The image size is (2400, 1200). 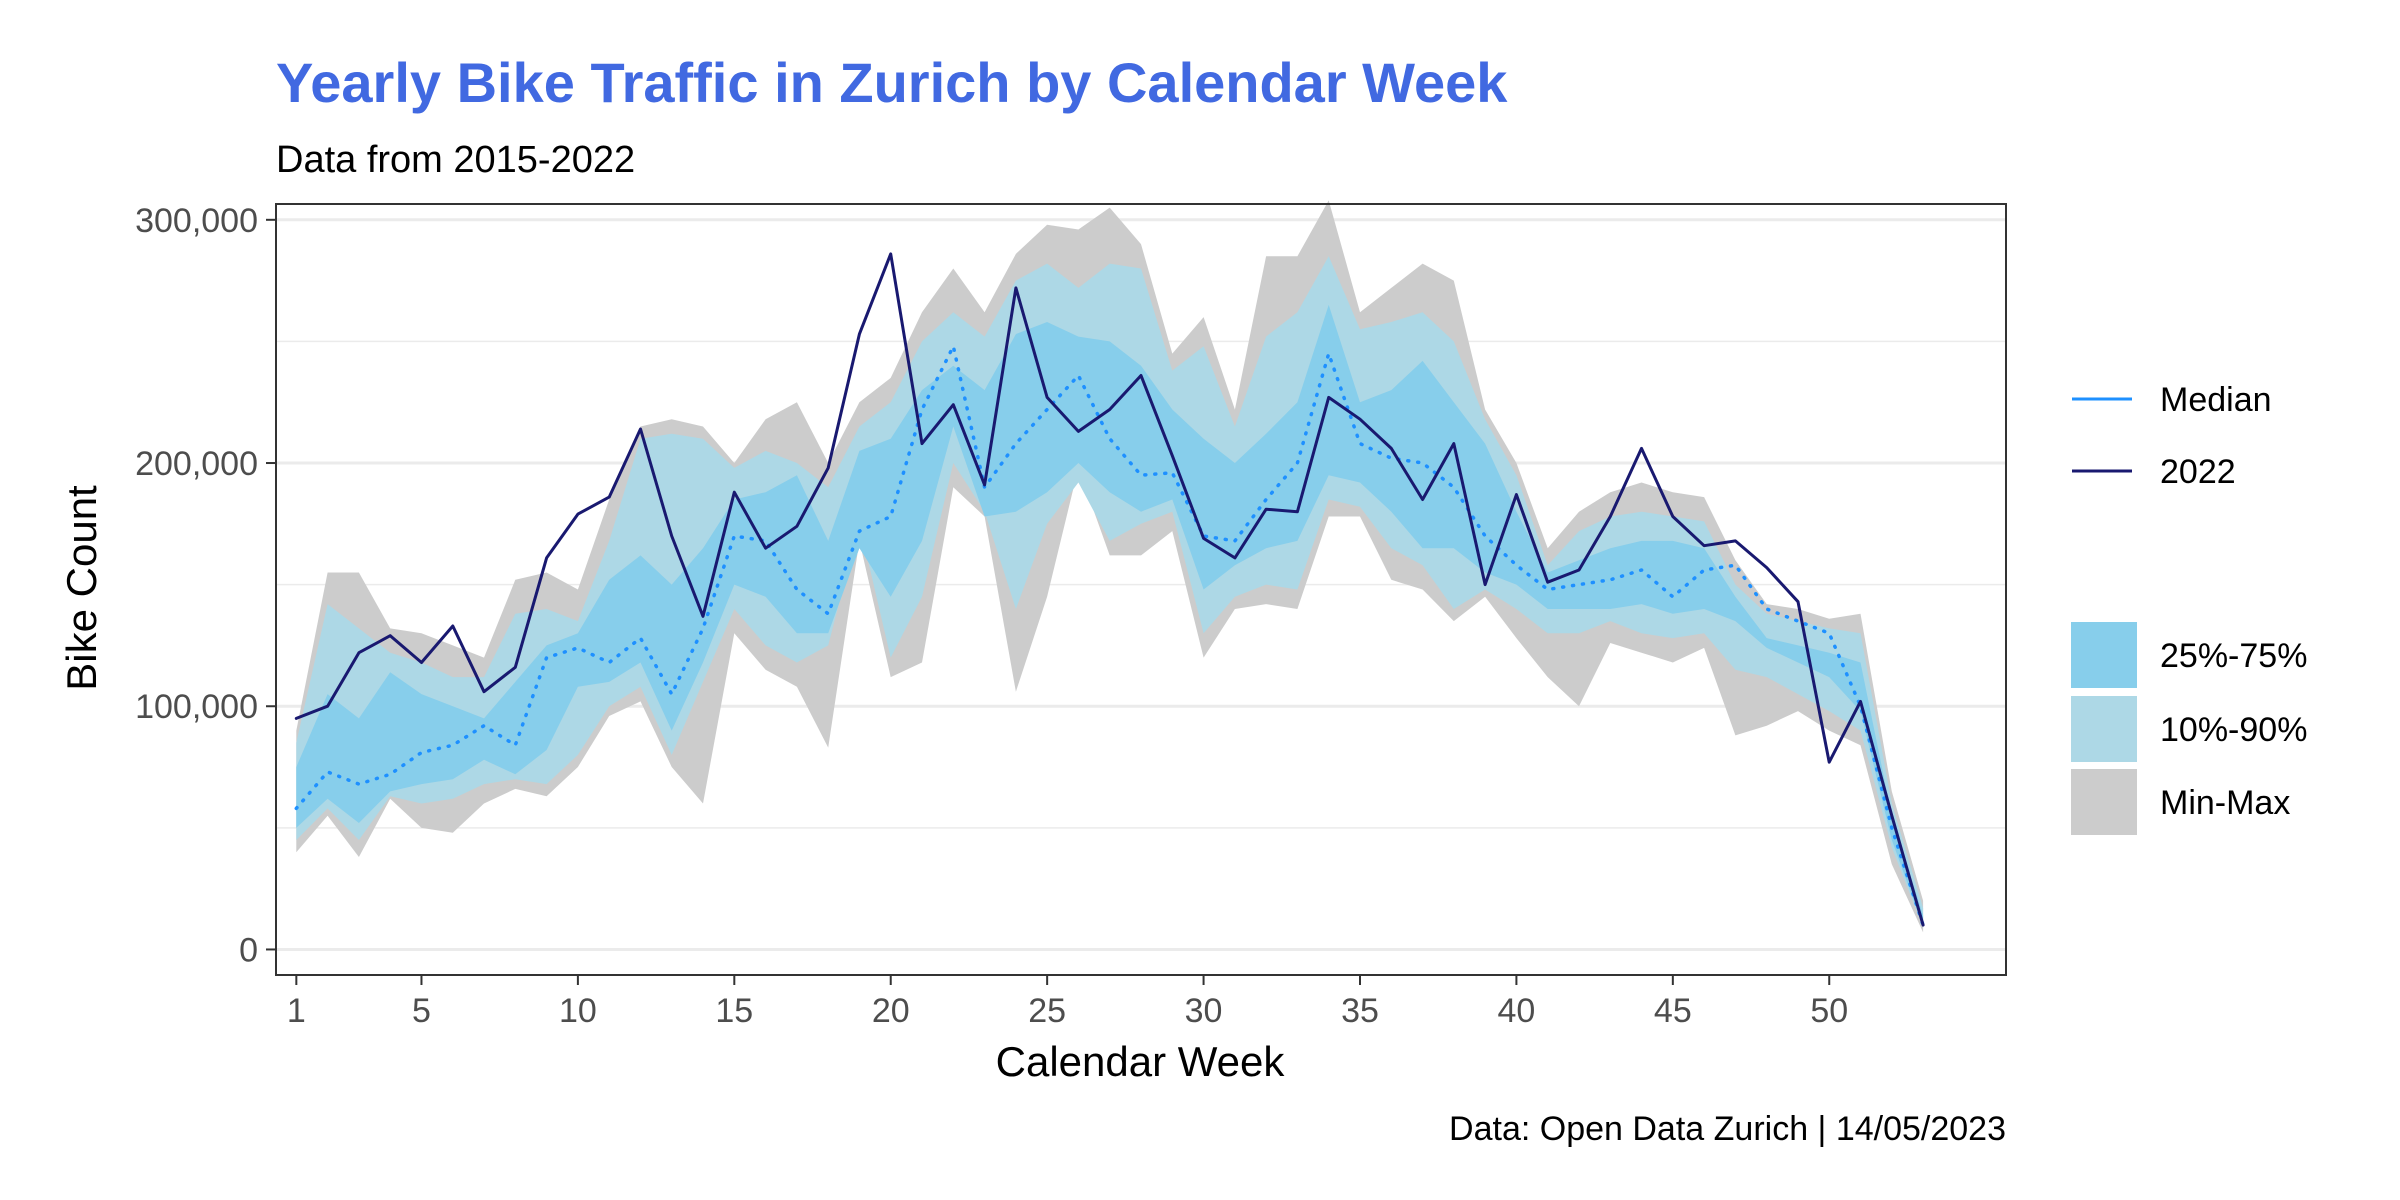 What do you see at coordinates (196, 707) in the screenshot?
I see `y-tick-label: 100,000` at bounding box center [196, 707].